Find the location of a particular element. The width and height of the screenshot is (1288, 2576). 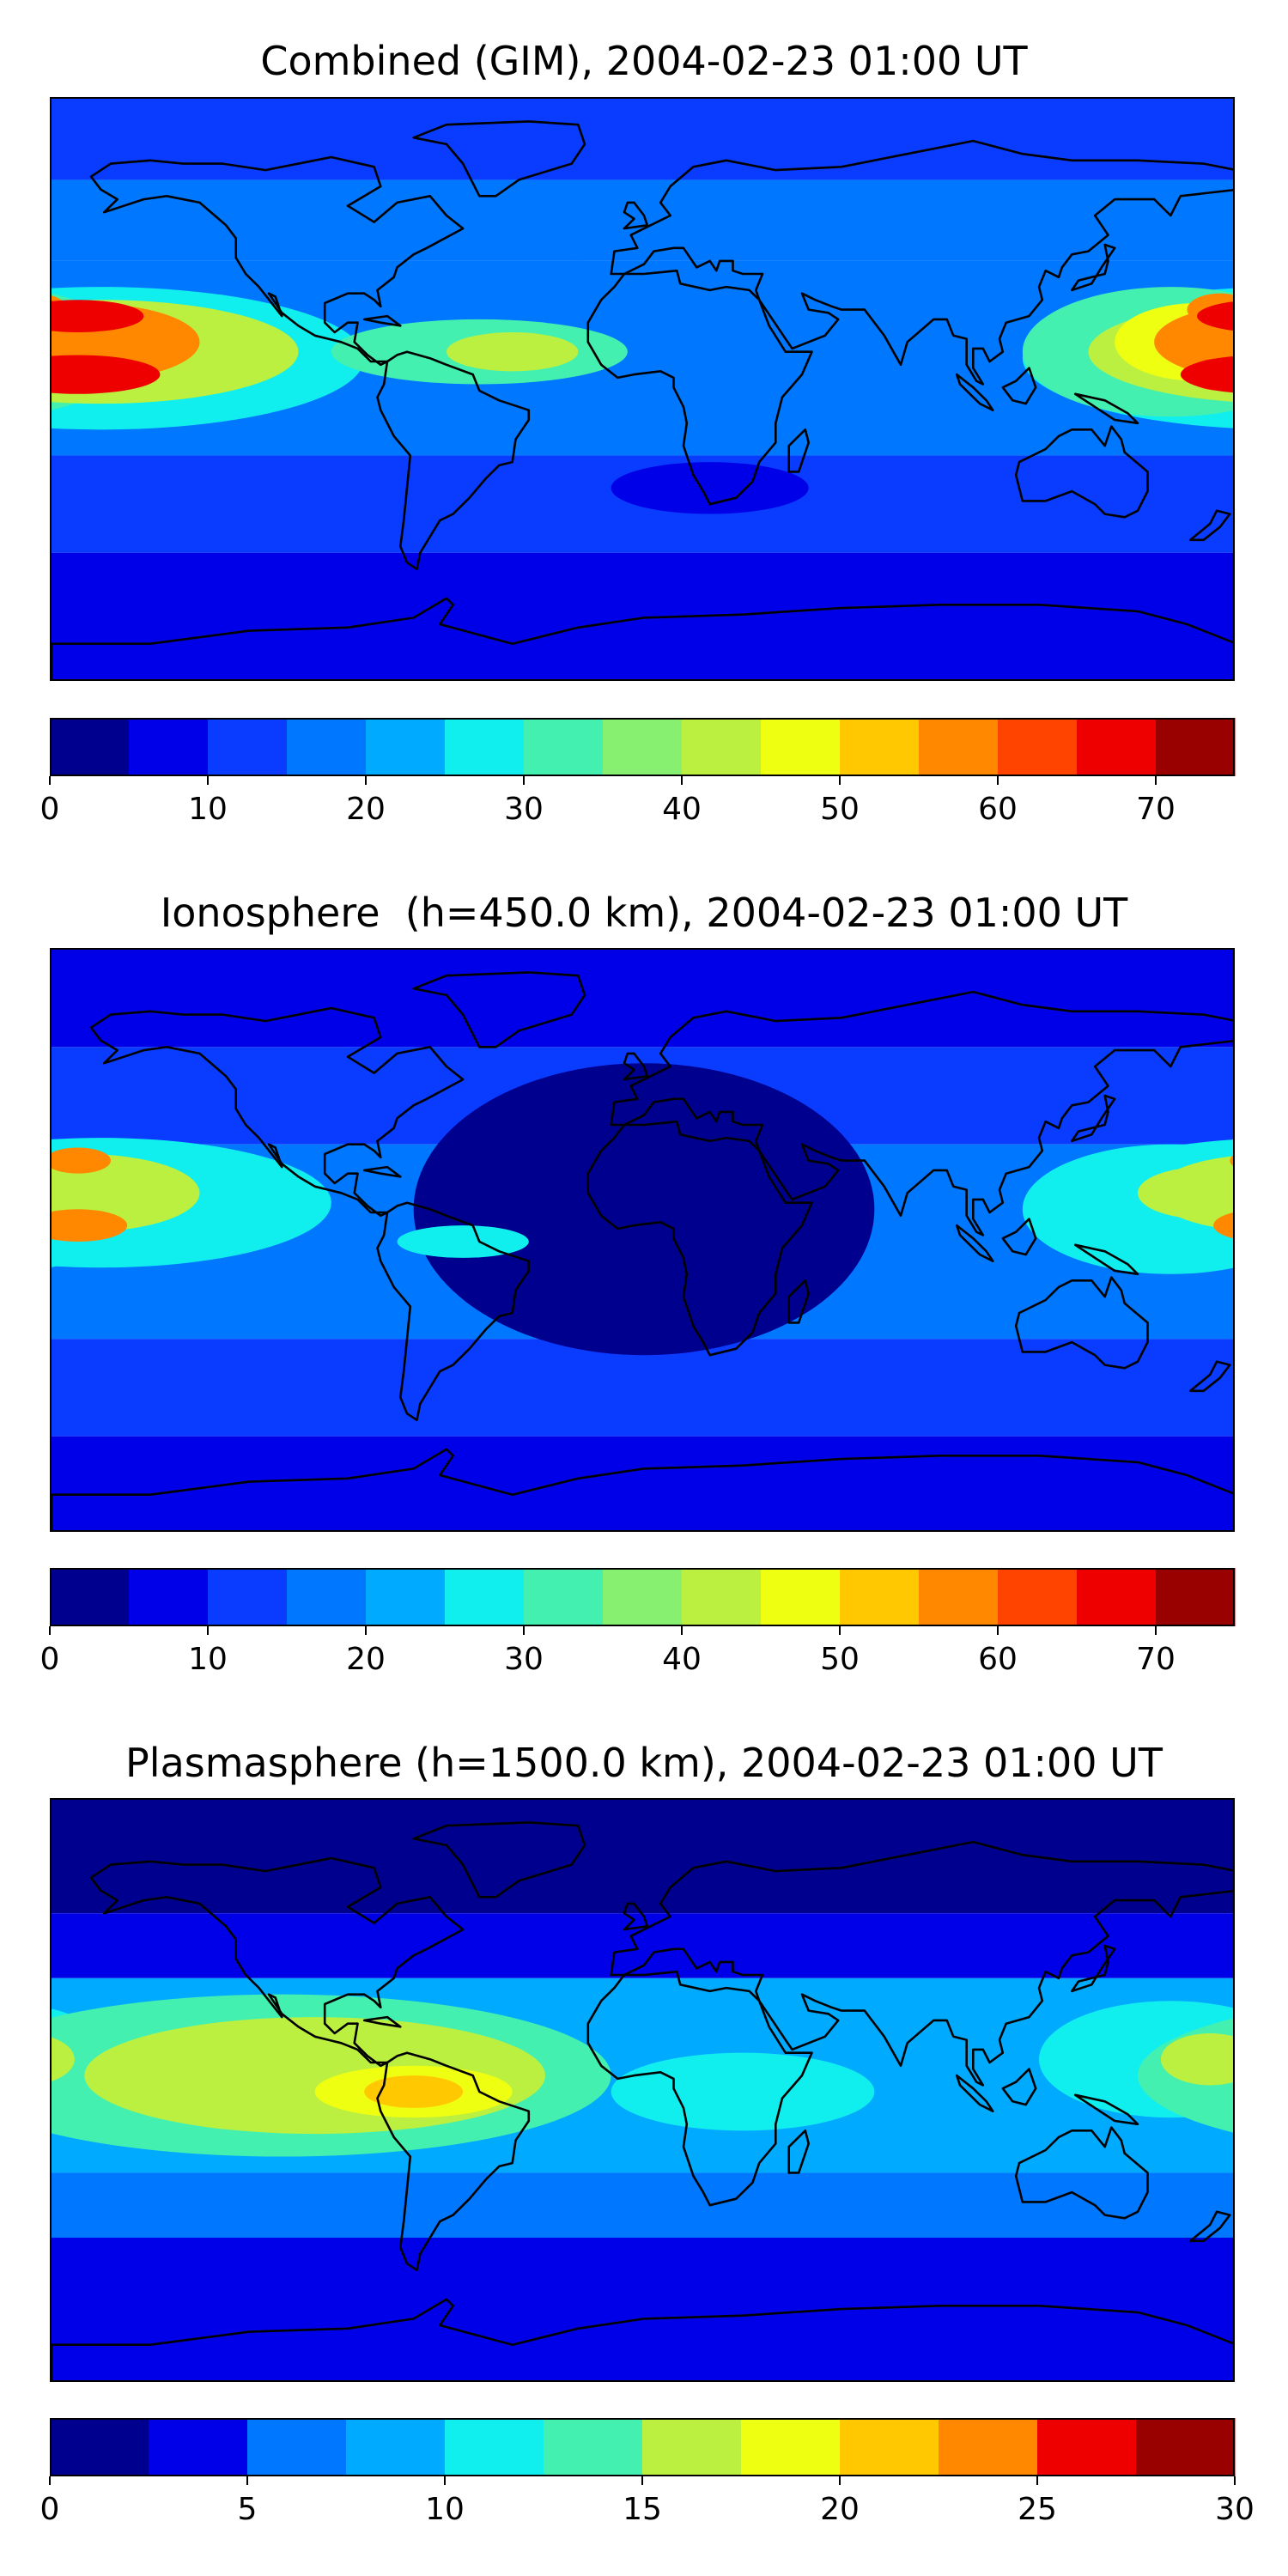

colorbar-combined: 0 10 20 30 40 50 60 70 is located at coordinates (638, 772).